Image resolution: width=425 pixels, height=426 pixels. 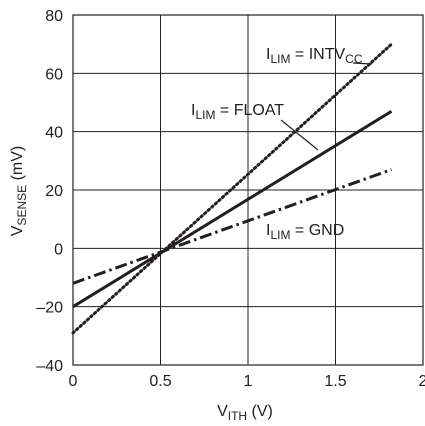 What do you see at coordinates (49, 366) in the screenshot?
I see `y-tick-label: –40` at bounding box center [49, 366].